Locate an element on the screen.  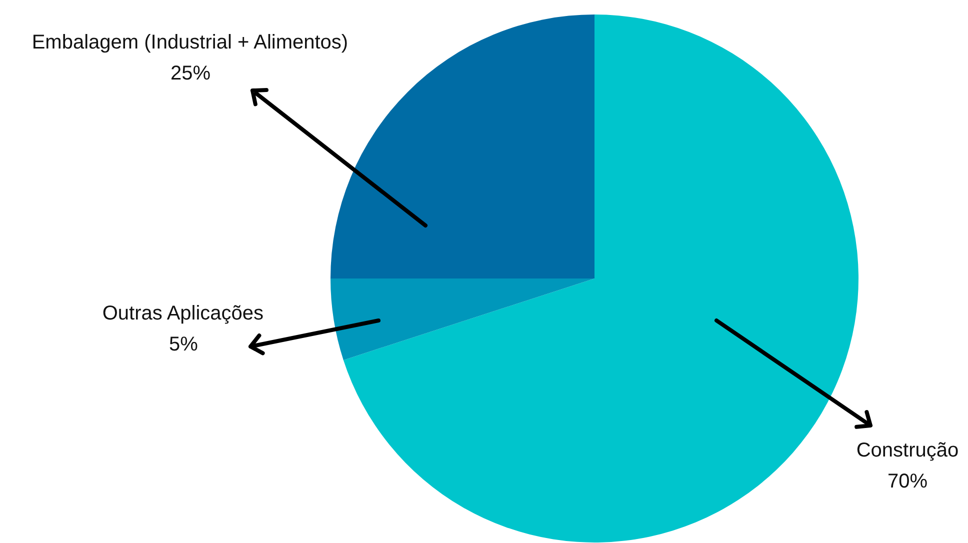
data-label: 5% is located at coordinates (183, 345).